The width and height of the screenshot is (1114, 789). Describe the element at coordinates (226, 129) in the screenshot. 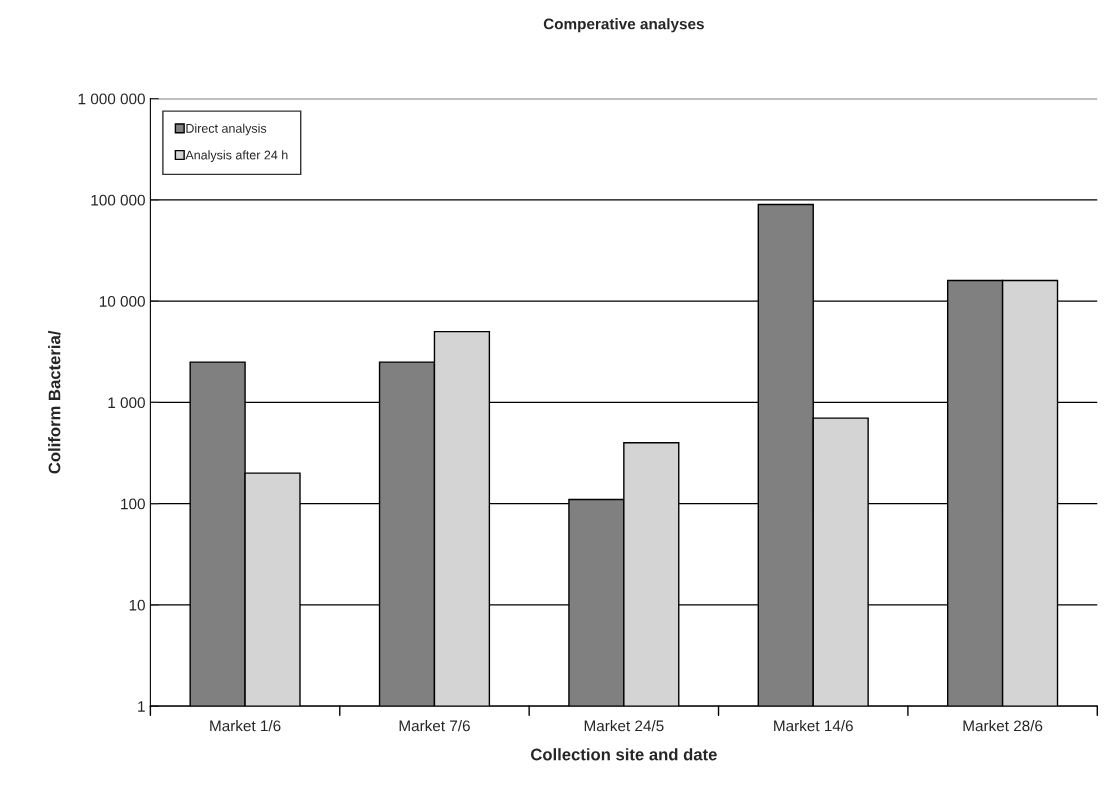

I see `legend-label: Direct analysis` at that location.